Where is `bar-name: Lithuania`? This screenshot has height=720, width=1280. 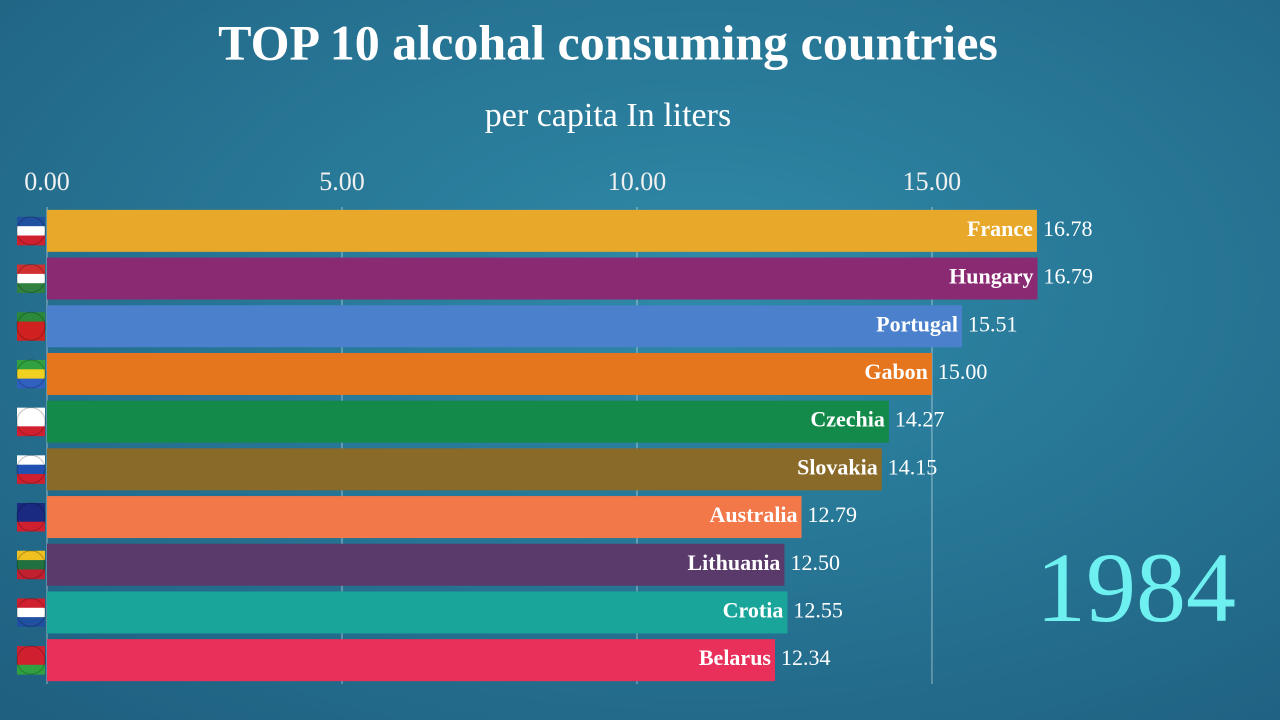
bar-name: Lithuania is located at coordinates (734, 562).